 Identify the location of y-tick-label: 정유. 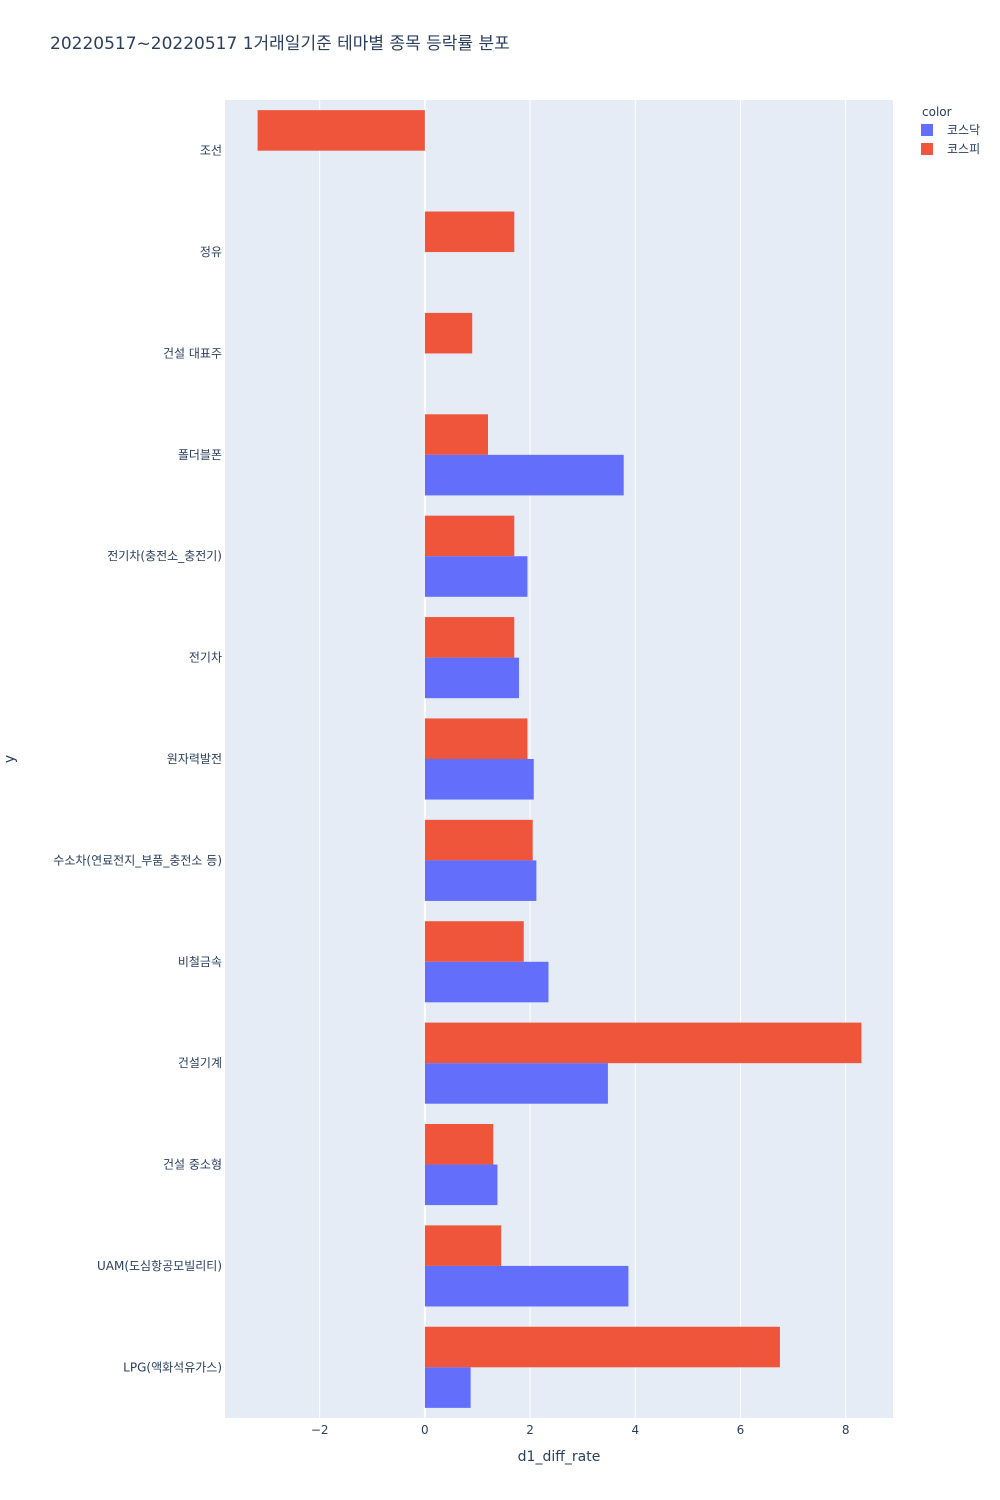
(211, 252).